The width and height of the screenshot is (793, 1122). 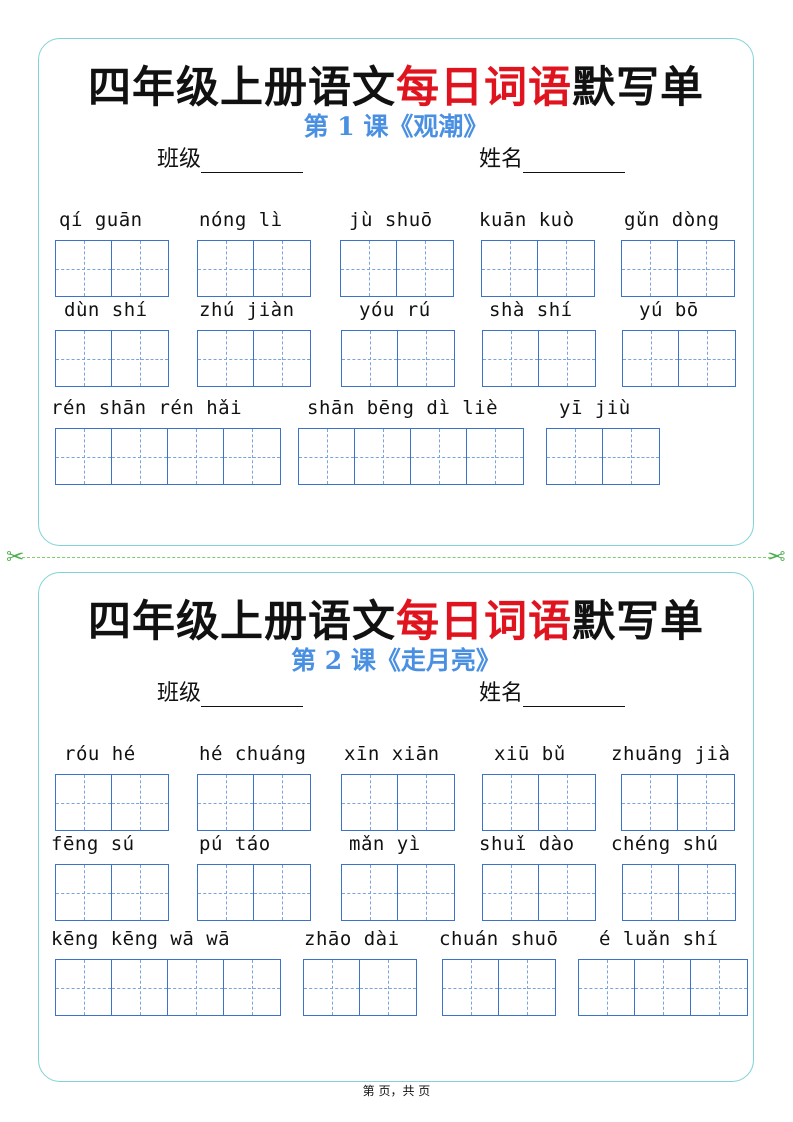 I want to click on pinyin-label: yóu rú, so click(x=395, y=310).